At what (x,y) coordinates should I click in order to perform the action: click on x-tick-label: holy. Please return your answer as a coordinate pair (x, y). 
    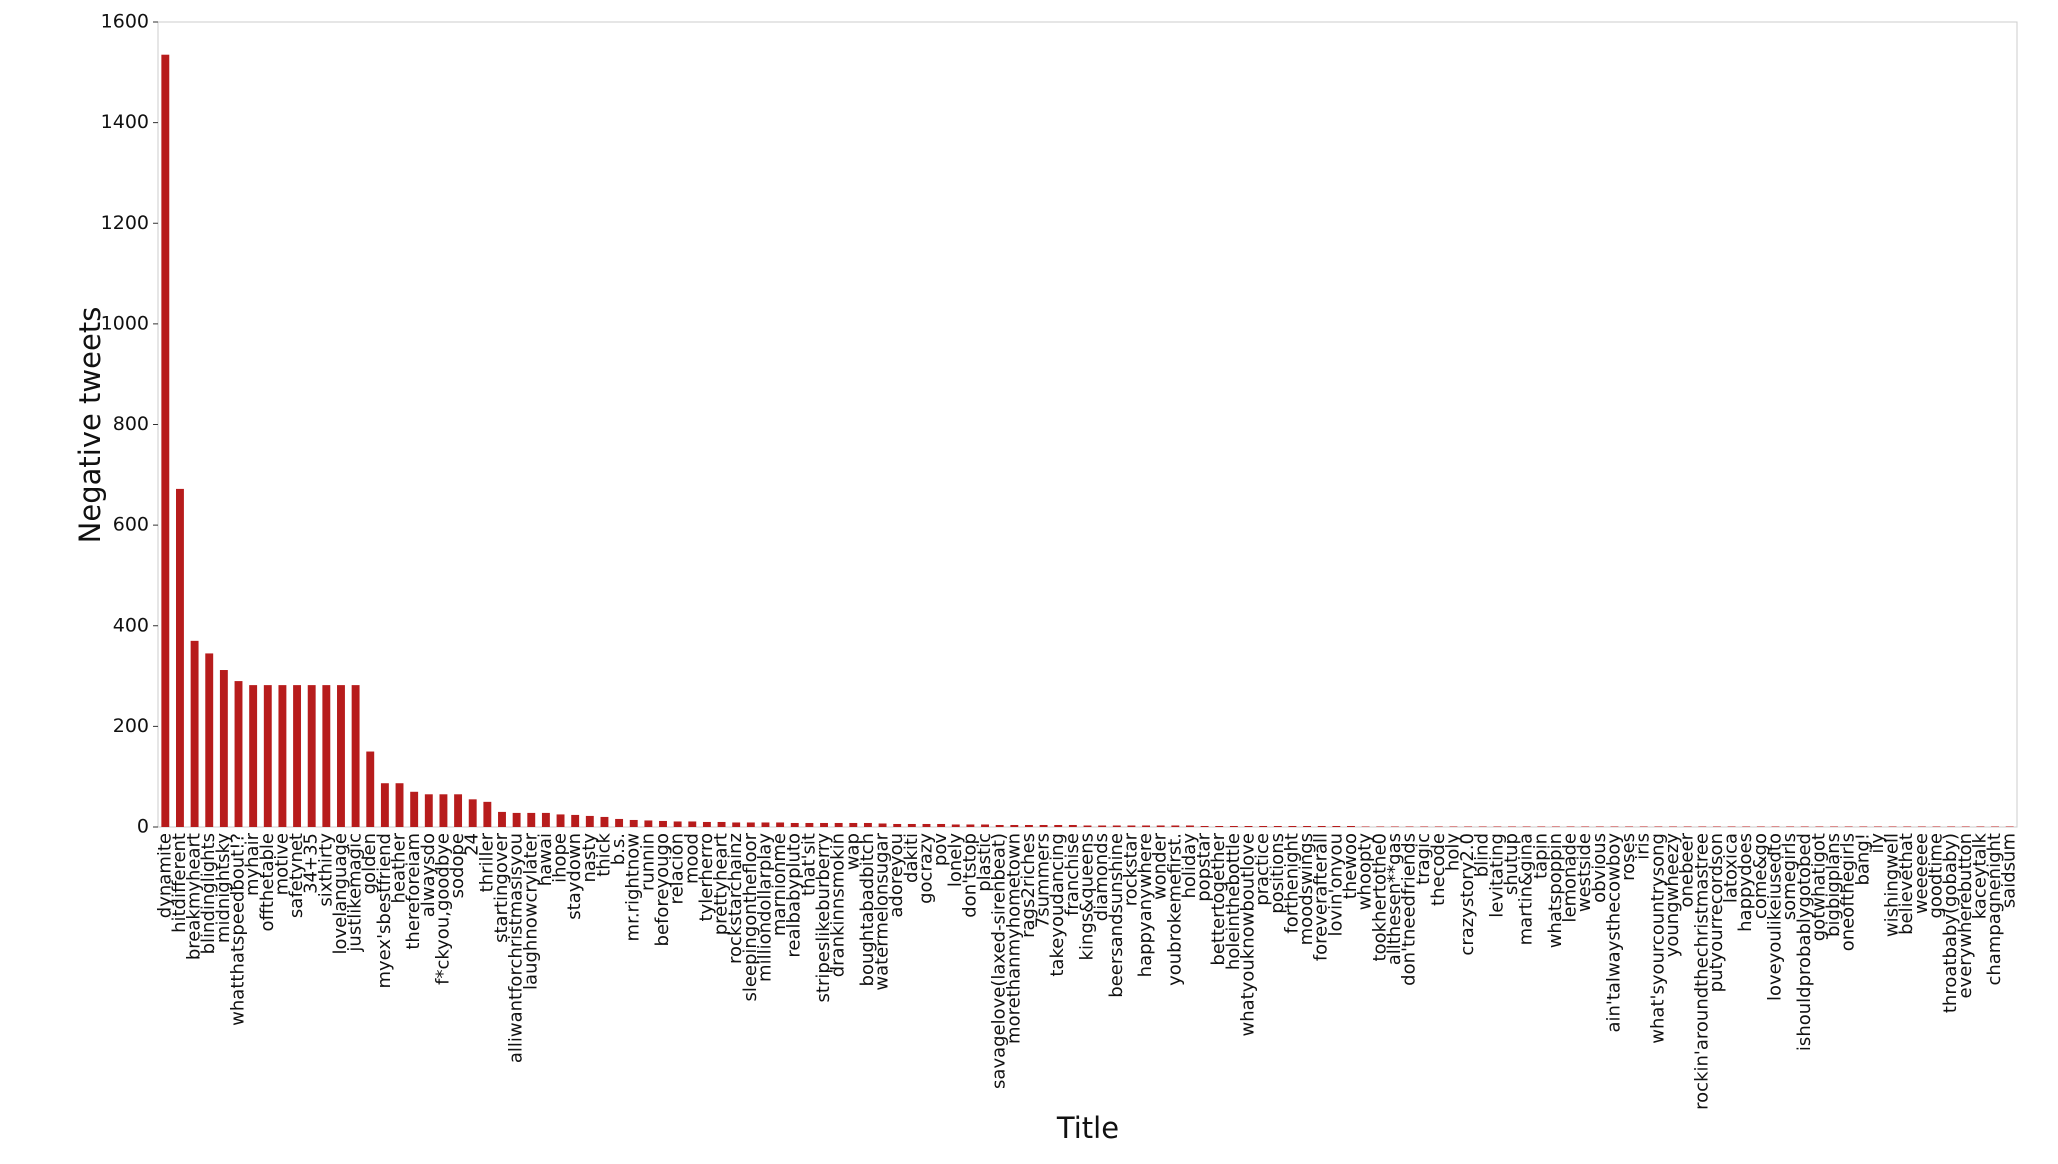
    Looking at the image, I should click on (1452, 852).